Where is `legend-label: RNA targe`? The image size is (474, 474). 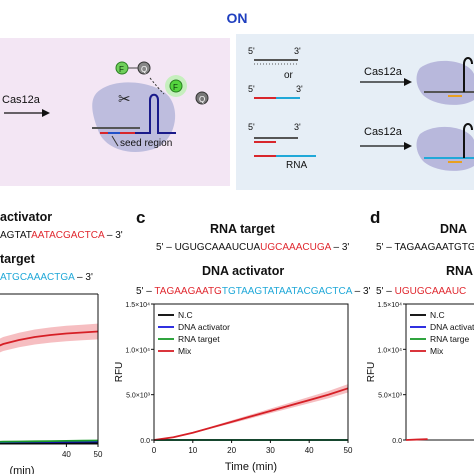
legend-label: RNA targe is located at coordinates (449, 339).